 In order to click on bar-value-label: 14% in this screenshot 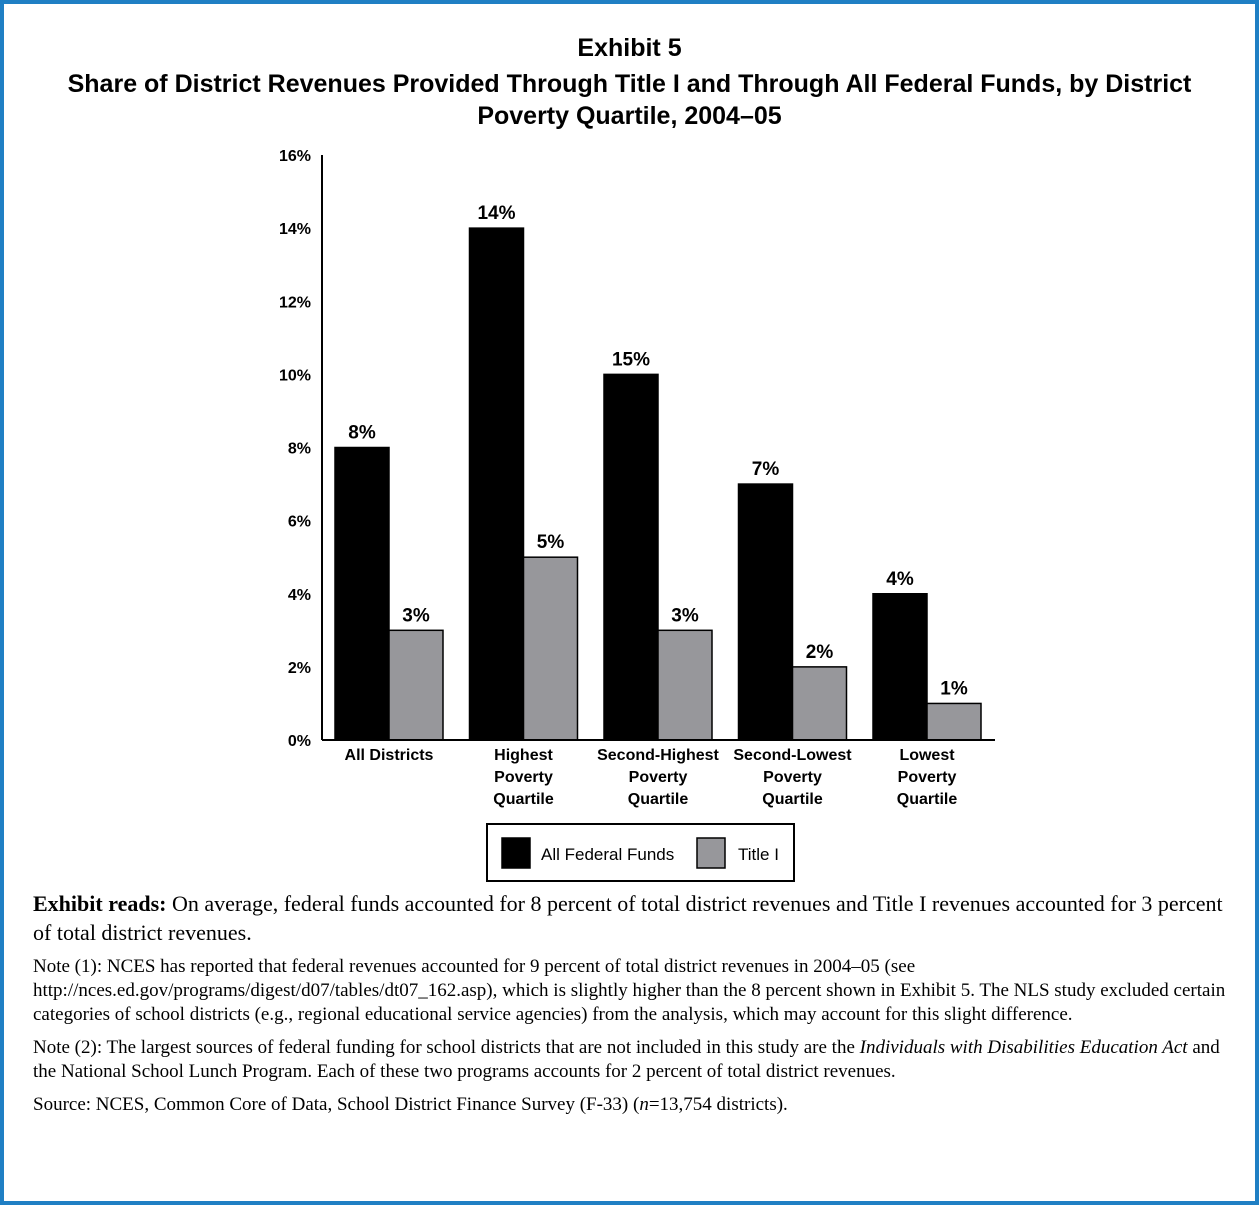, I will do `click(496, 213)`.